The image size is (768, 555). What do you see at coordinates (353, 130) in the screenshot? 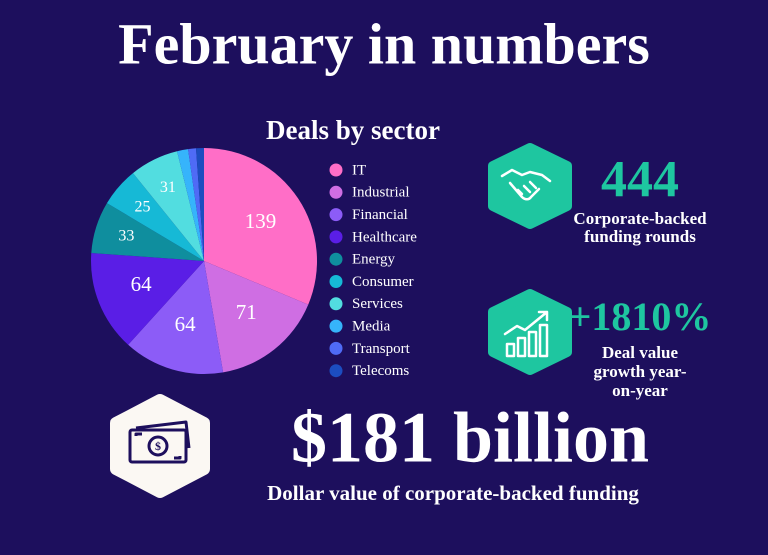
I see `chart-title: Deals by sector` at bounding box center [353, 130].